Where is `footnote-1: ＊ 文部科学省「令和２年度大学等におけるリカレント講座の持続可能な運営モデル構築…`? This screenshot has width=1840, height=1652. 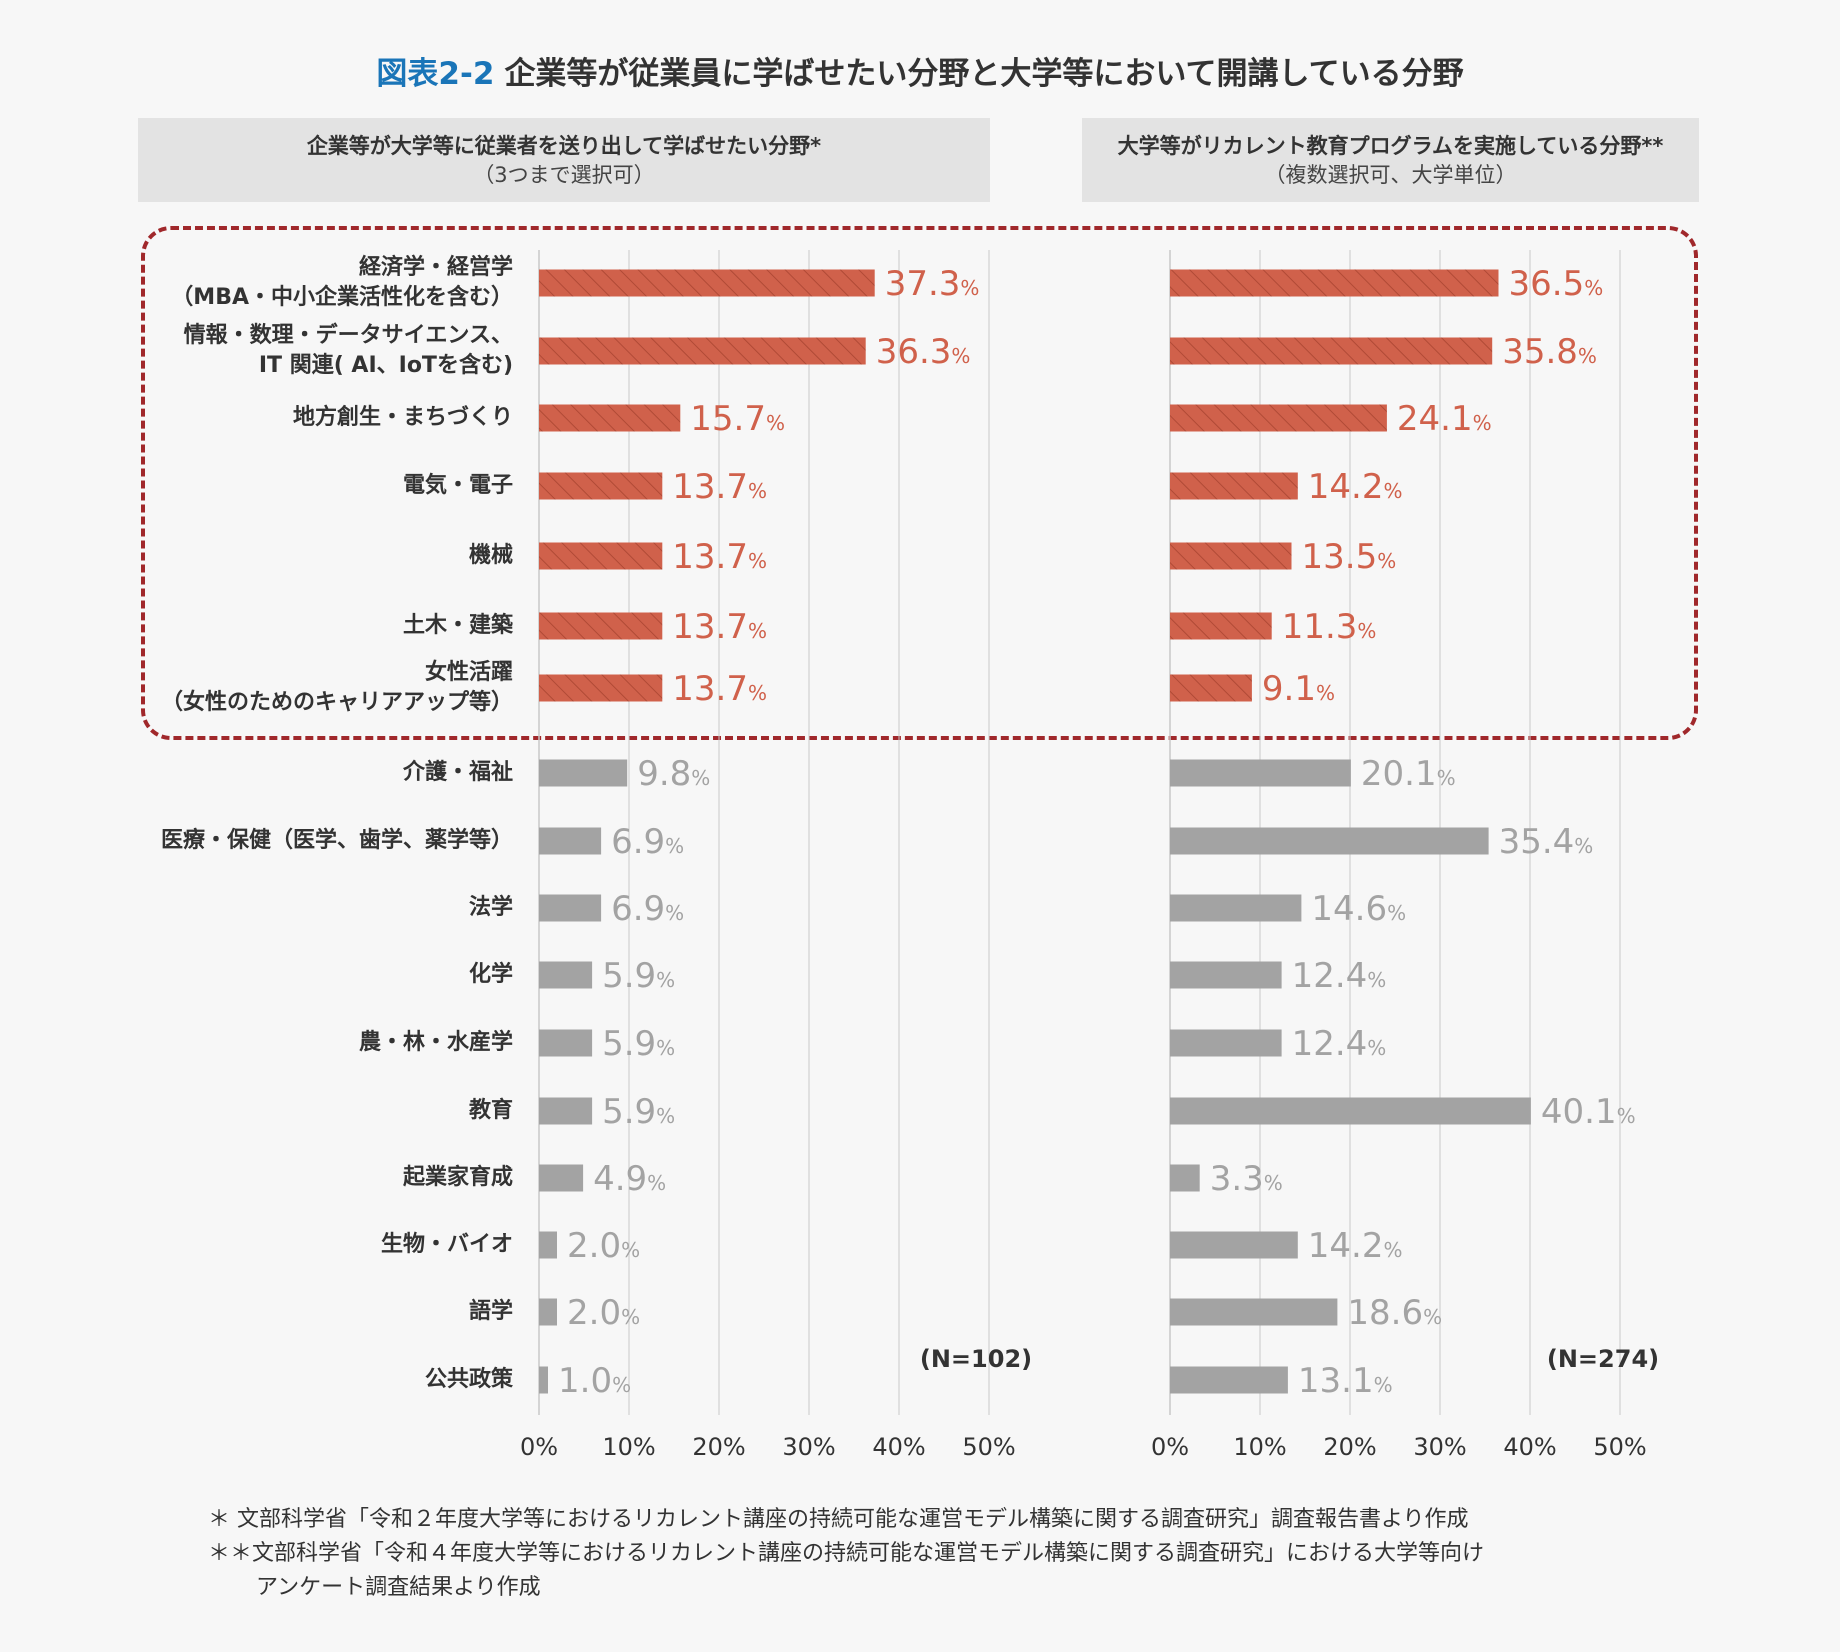
footnote-1: ＊ 文部科学省「令和２年度大学等におけるリカレント講座の持続可能な運営モデル構築… is located at coordinates (838, 1519).